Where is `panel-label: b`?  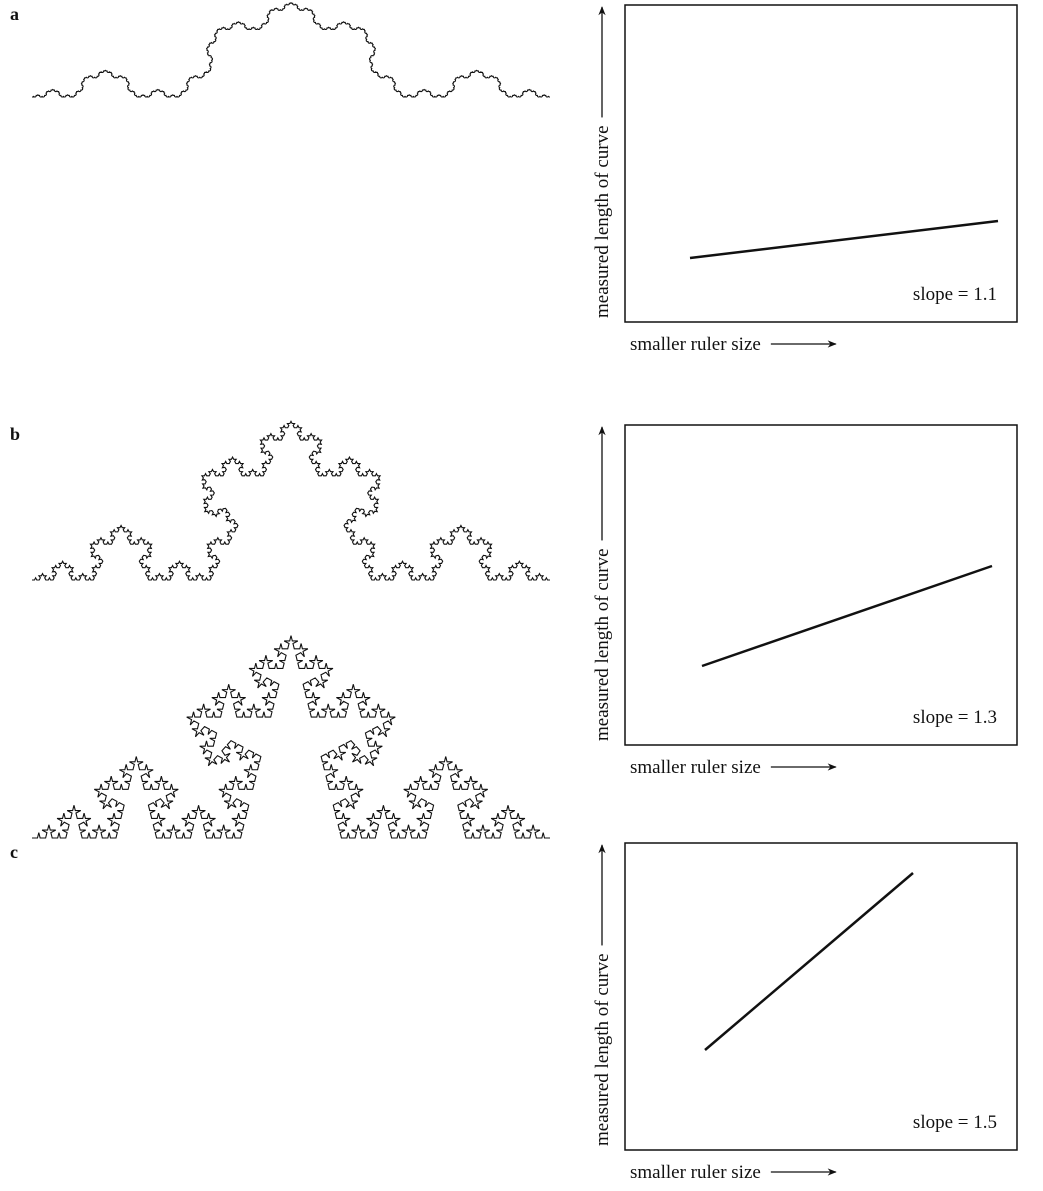 panel-label: b is located at coordinates (15, 434).